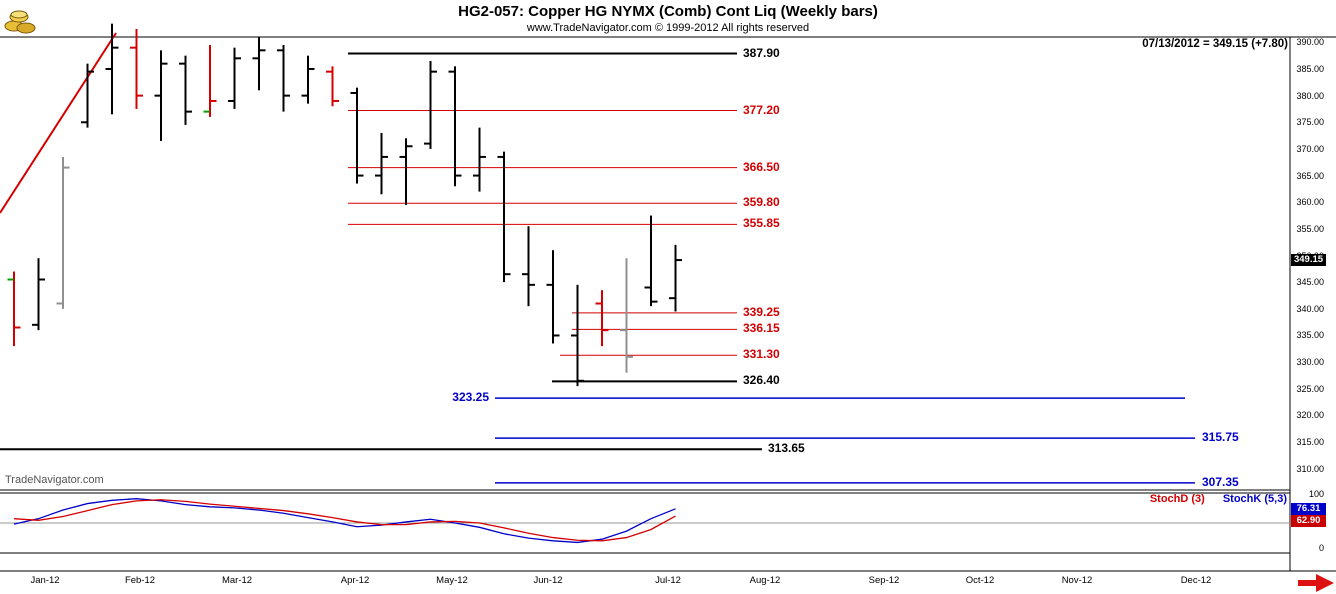 The image size is (1336, 594). What do you see at coordinates (1308, 260) in the screenshot?
I see `last-price-badge: 349.15` at bounding box center [1308, 260].